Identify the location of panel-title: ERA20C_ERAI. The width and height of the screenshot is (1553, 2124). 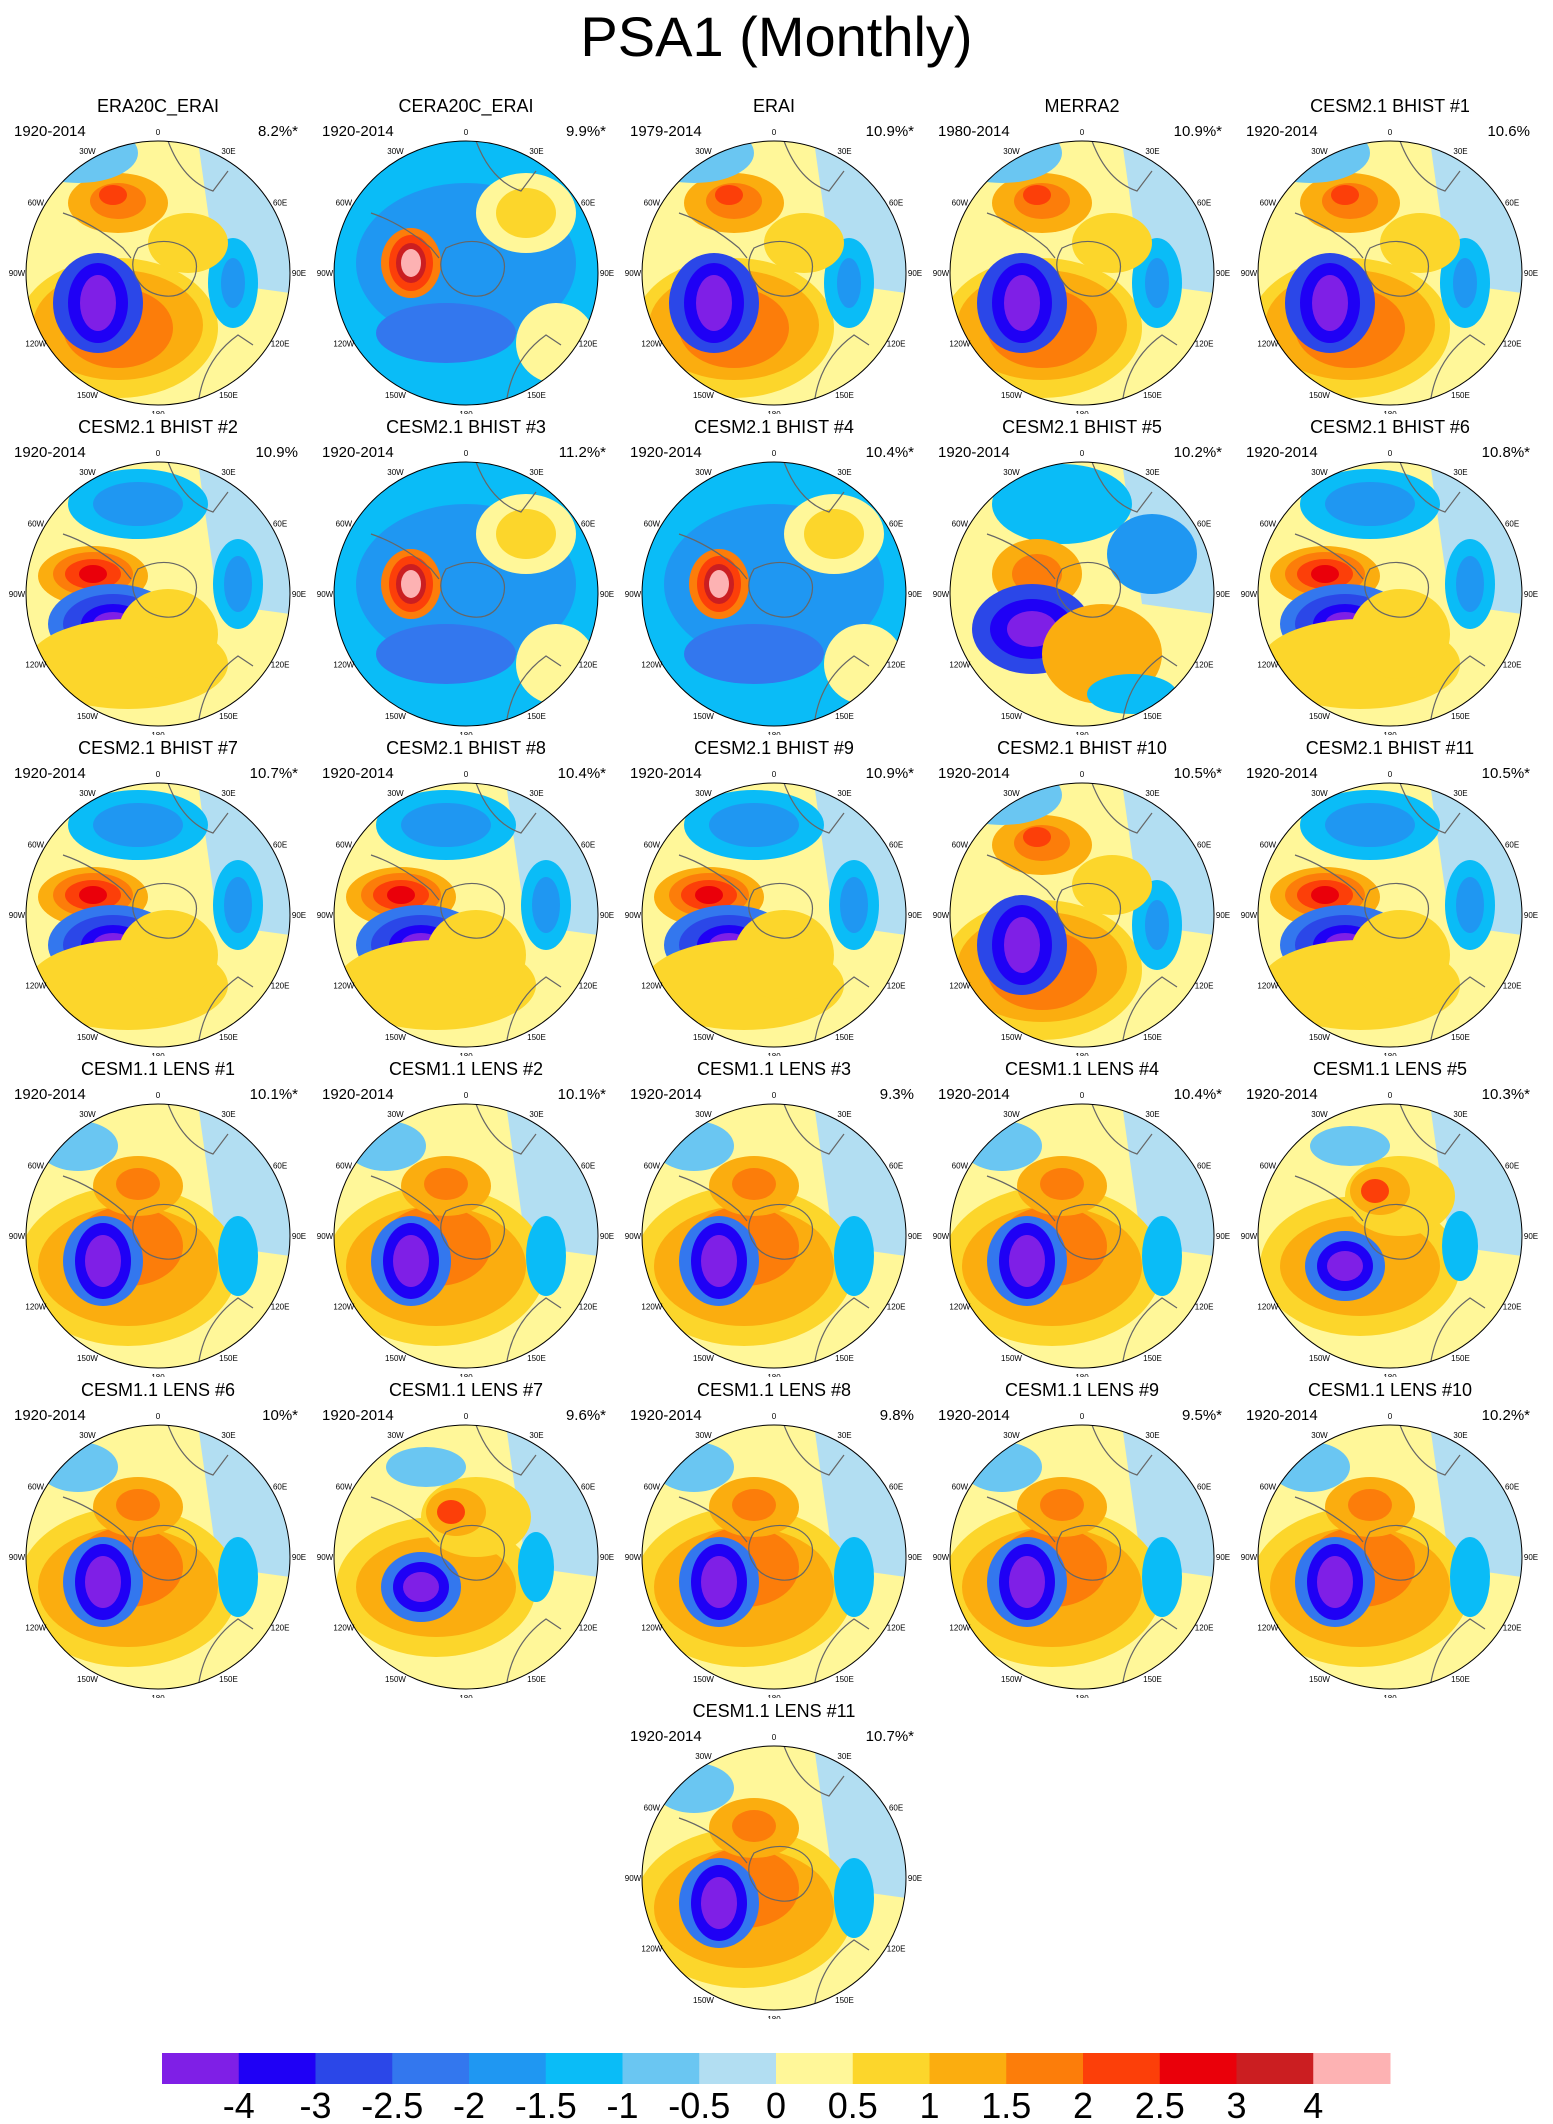
(158, 106).